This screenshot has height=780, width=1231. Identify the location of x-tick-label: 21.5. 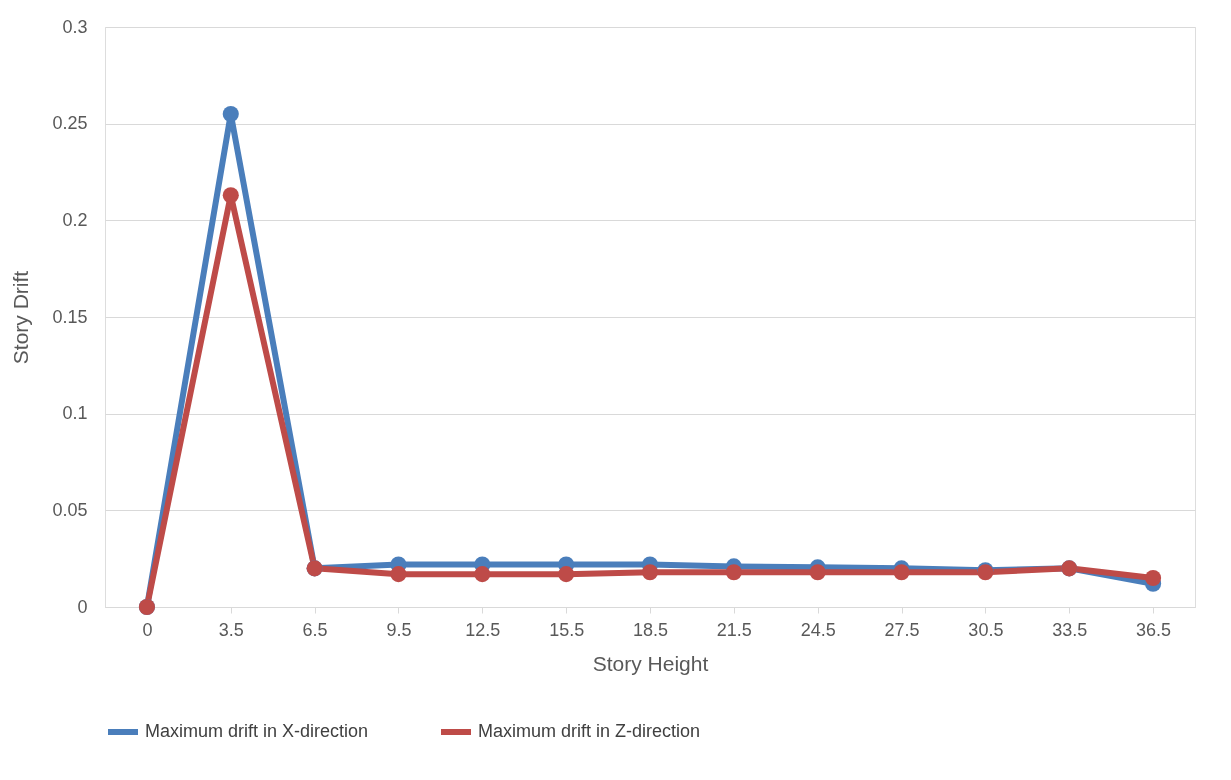
(734, 629).